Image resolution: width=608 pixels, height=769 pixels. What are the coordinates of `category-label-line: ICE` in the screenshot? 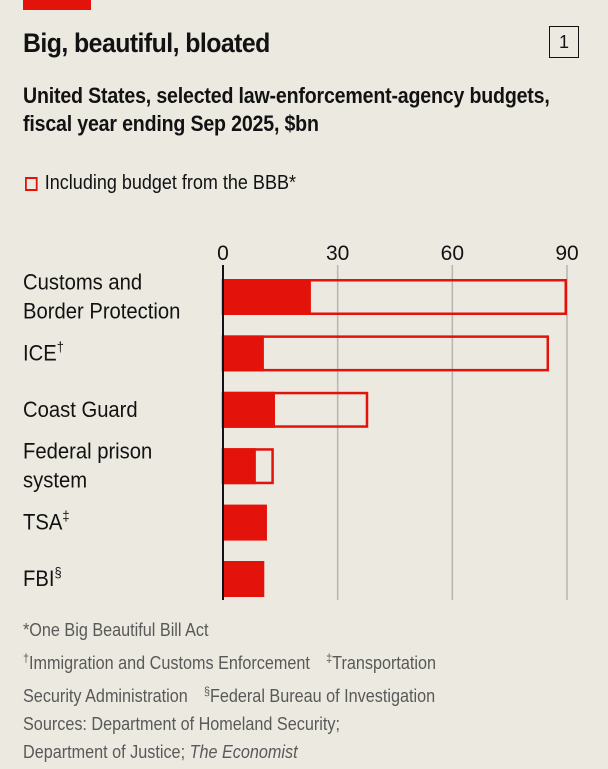 It's located at (40, 354).